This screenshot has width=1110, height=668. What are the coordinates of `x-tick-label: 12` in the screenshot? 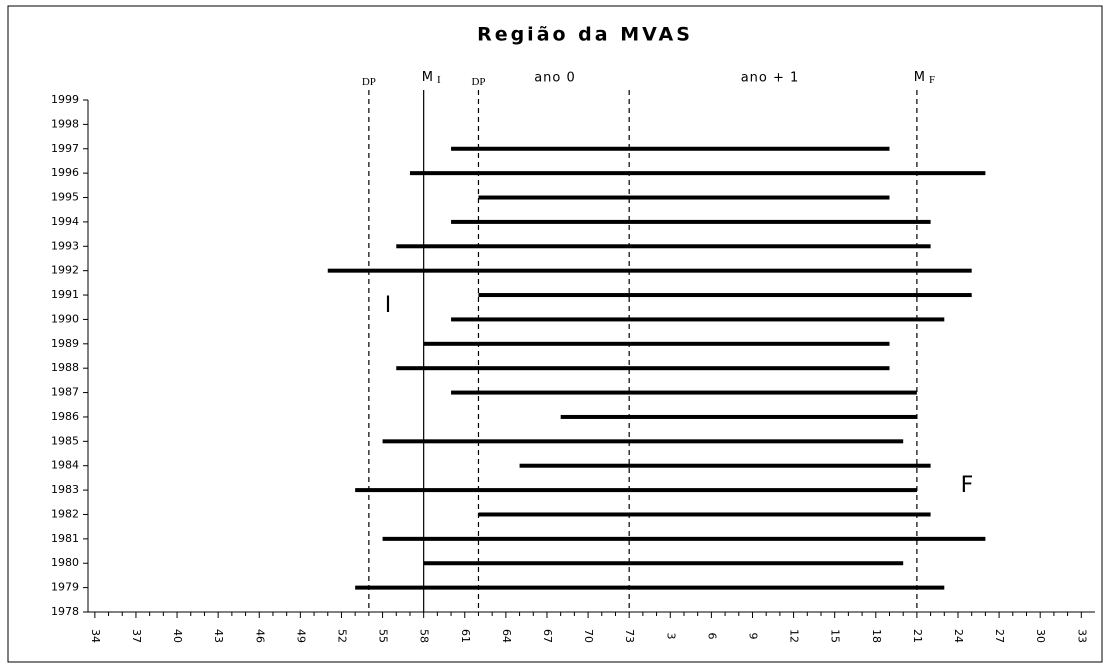 It's located at (794, 636).